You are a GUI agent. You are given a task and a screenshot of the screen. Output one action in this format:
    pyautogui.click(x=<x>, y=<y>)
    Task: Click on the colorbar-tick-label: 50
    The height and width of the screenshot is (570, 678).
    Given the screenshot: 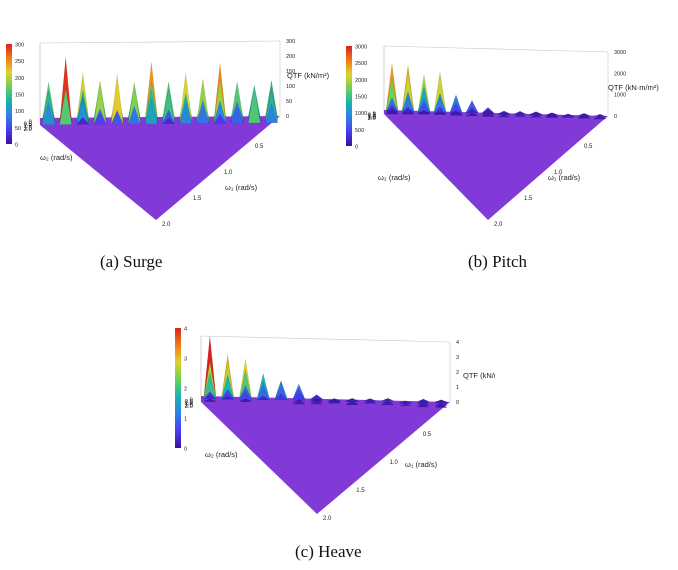 What is the action you would take?
    pyautogui.click(x=18, y=129)
    